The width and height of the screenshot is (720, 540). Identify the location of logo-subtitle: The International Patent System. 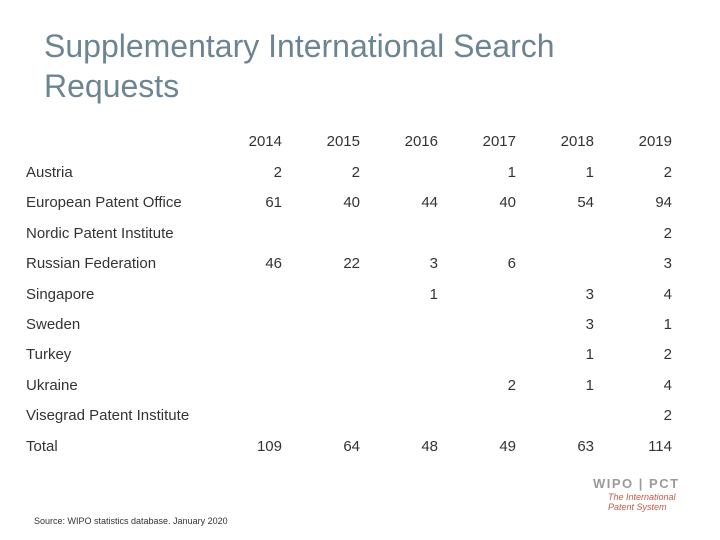
(642, 502).